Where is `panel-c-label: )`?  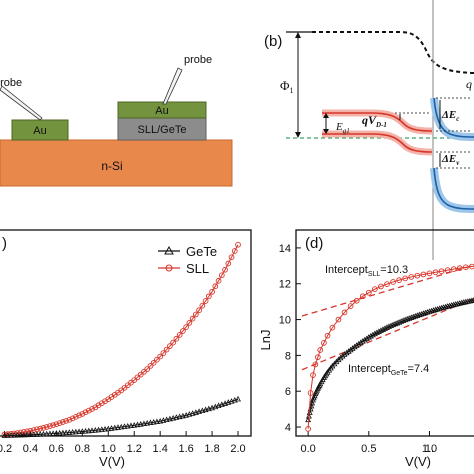 panel-c-label: ) is located at coordinates (4, 243).